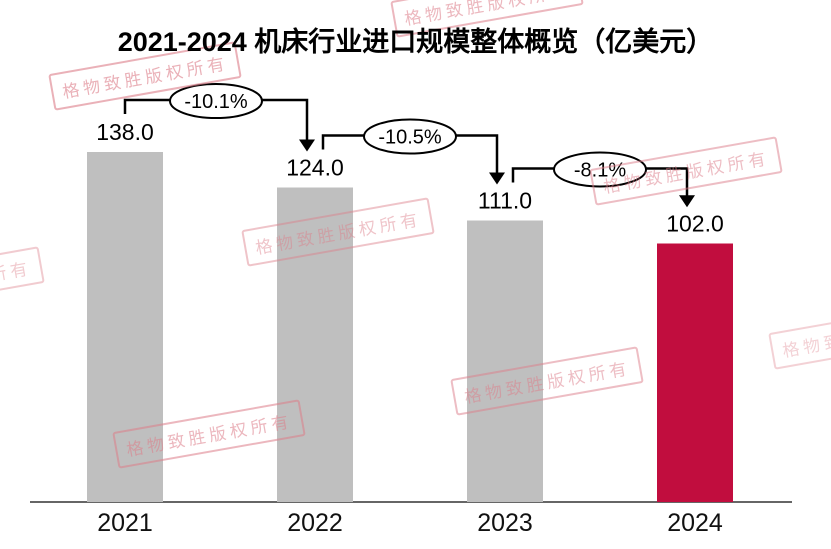  Describe the element at coordinates (125, 523) in the screenshot. I see `x-tick-label-2021: 2021` at that location.